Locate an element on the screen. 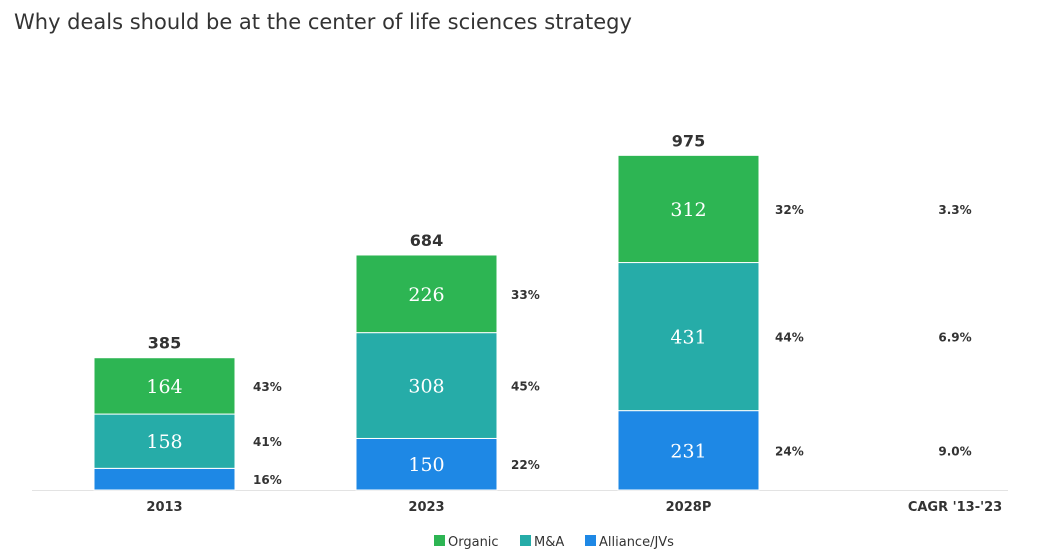  share-label: 22% is located at coordinates (525, 465).